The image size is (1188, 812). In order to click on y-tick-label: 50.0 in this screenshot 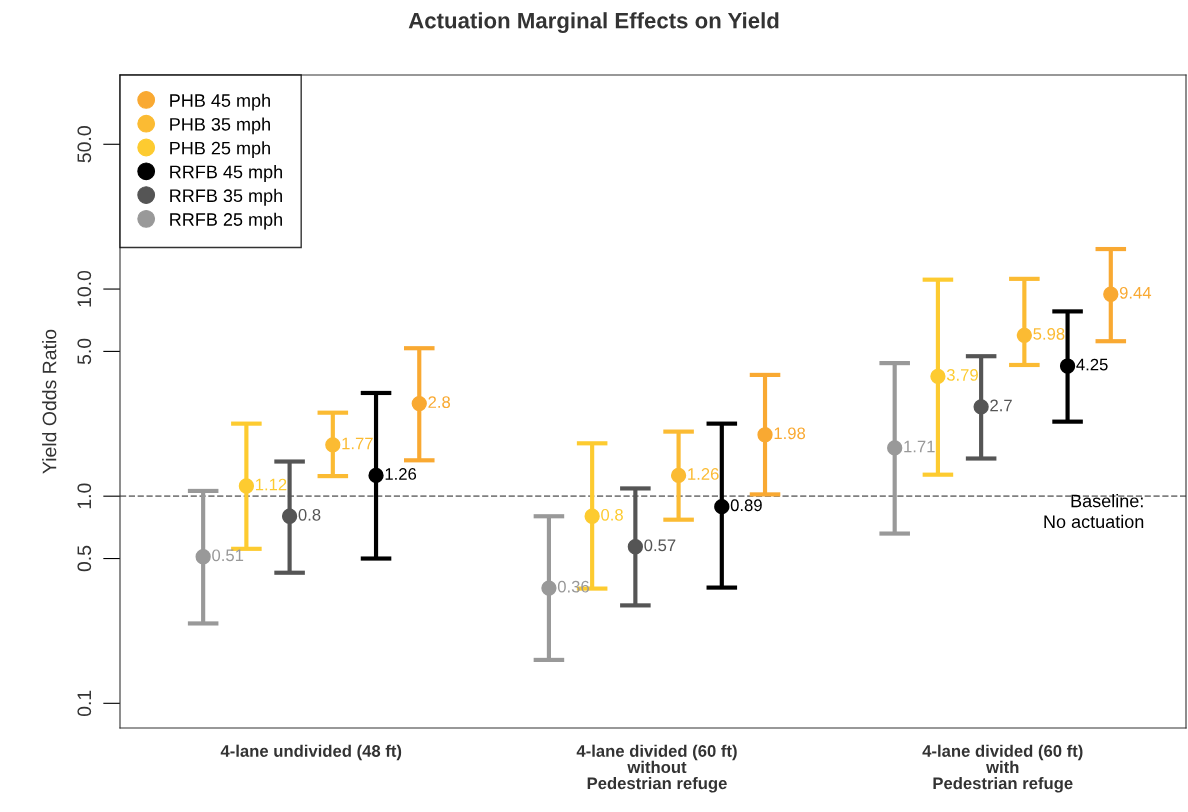, I will do `click(84, 144)`.